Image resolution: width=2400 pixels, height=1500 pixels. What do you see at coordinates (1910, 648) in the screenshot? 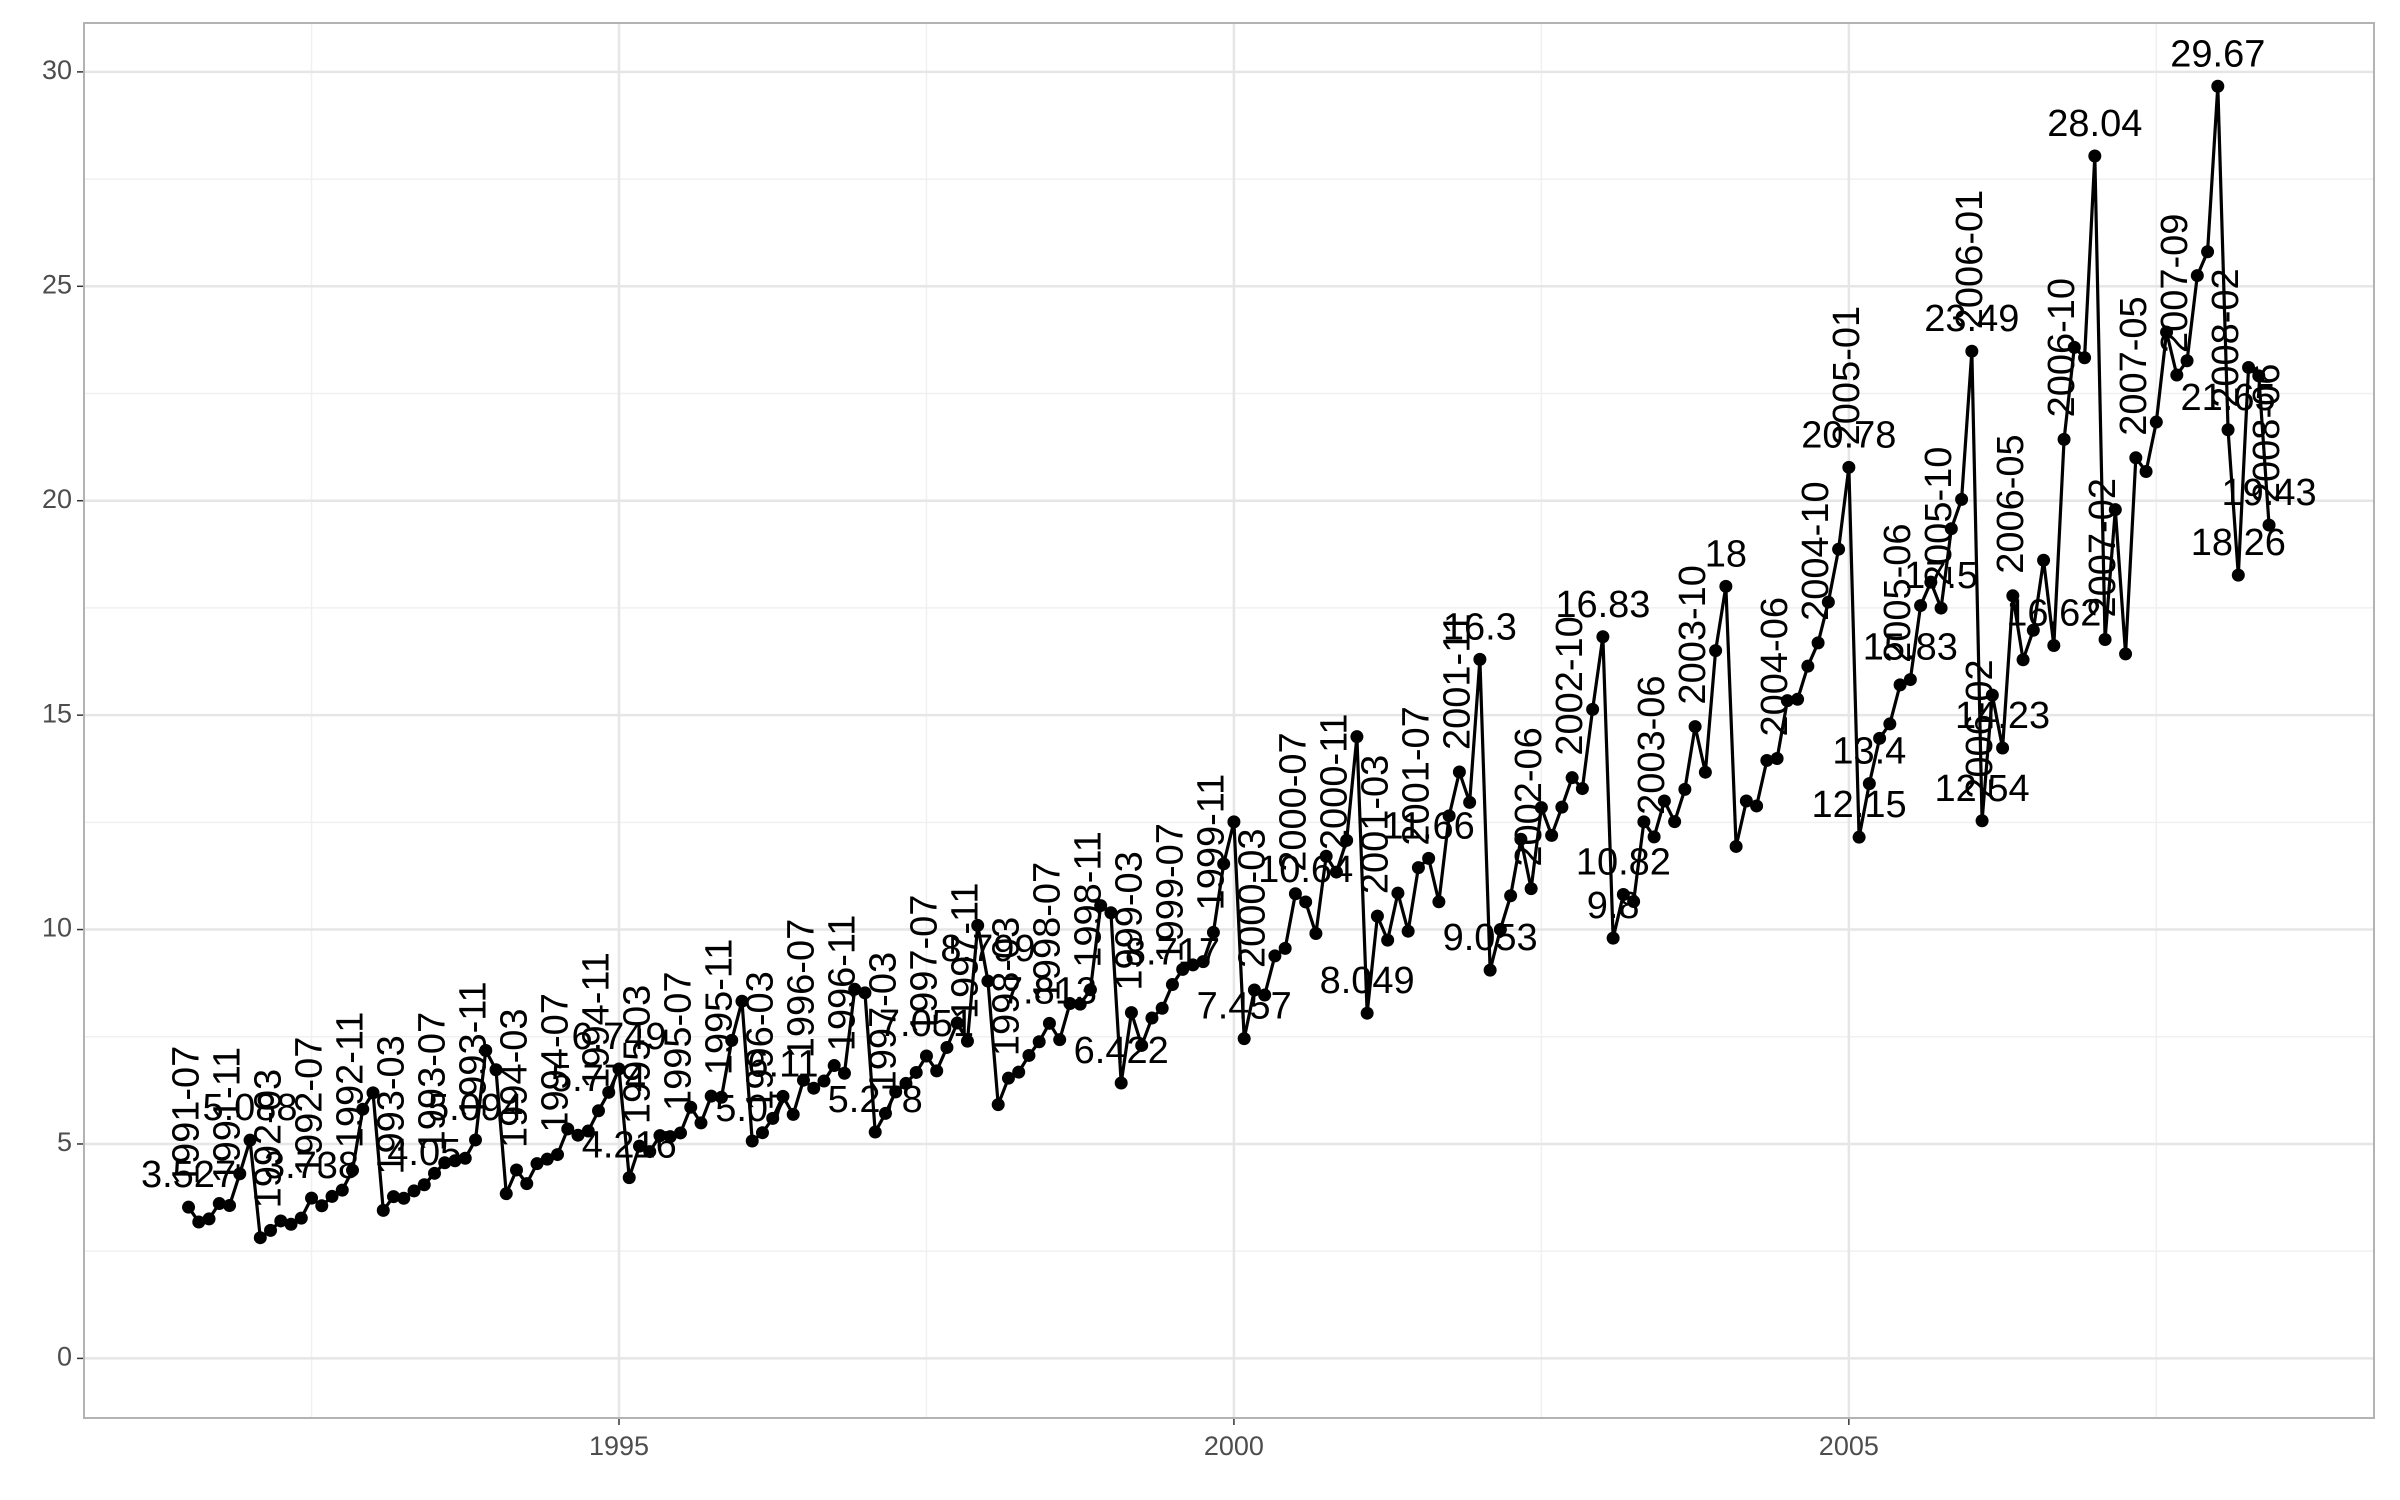
I see `value-label: 15.83` at bounding box center [1910, 648].